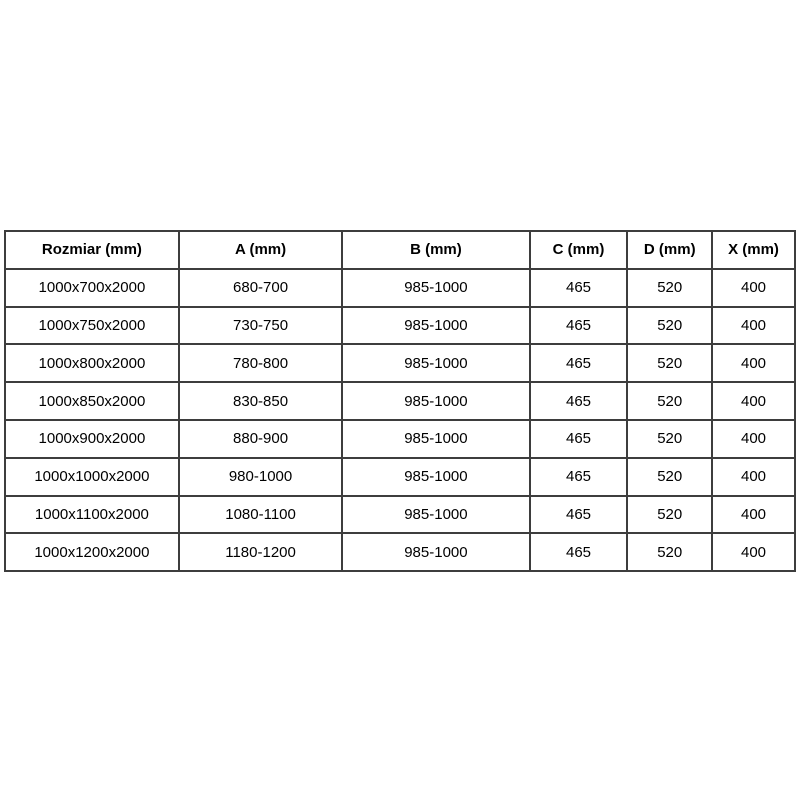 The image size is (800, 800). I want to click on header-cell: D (mm), so click(669, 250).